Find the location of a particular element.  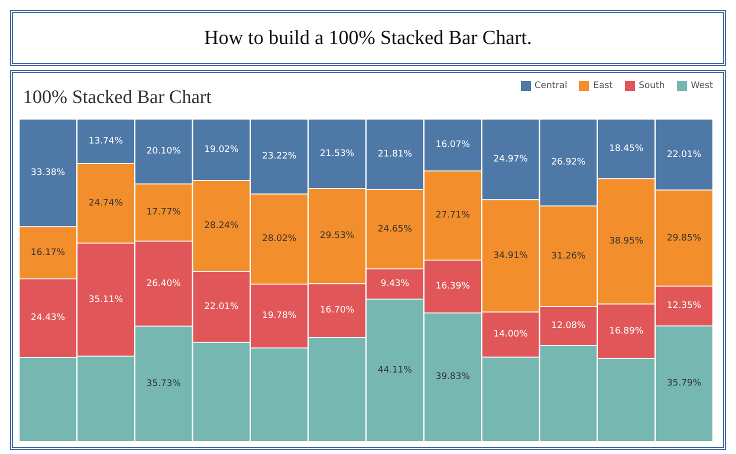

legend-label: South is located at coordinates (651, 86).